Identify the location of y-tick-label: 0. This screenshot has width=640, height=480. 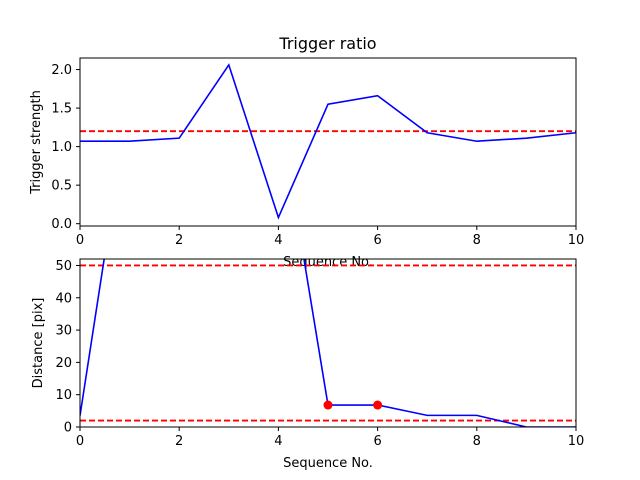
(68, 428).